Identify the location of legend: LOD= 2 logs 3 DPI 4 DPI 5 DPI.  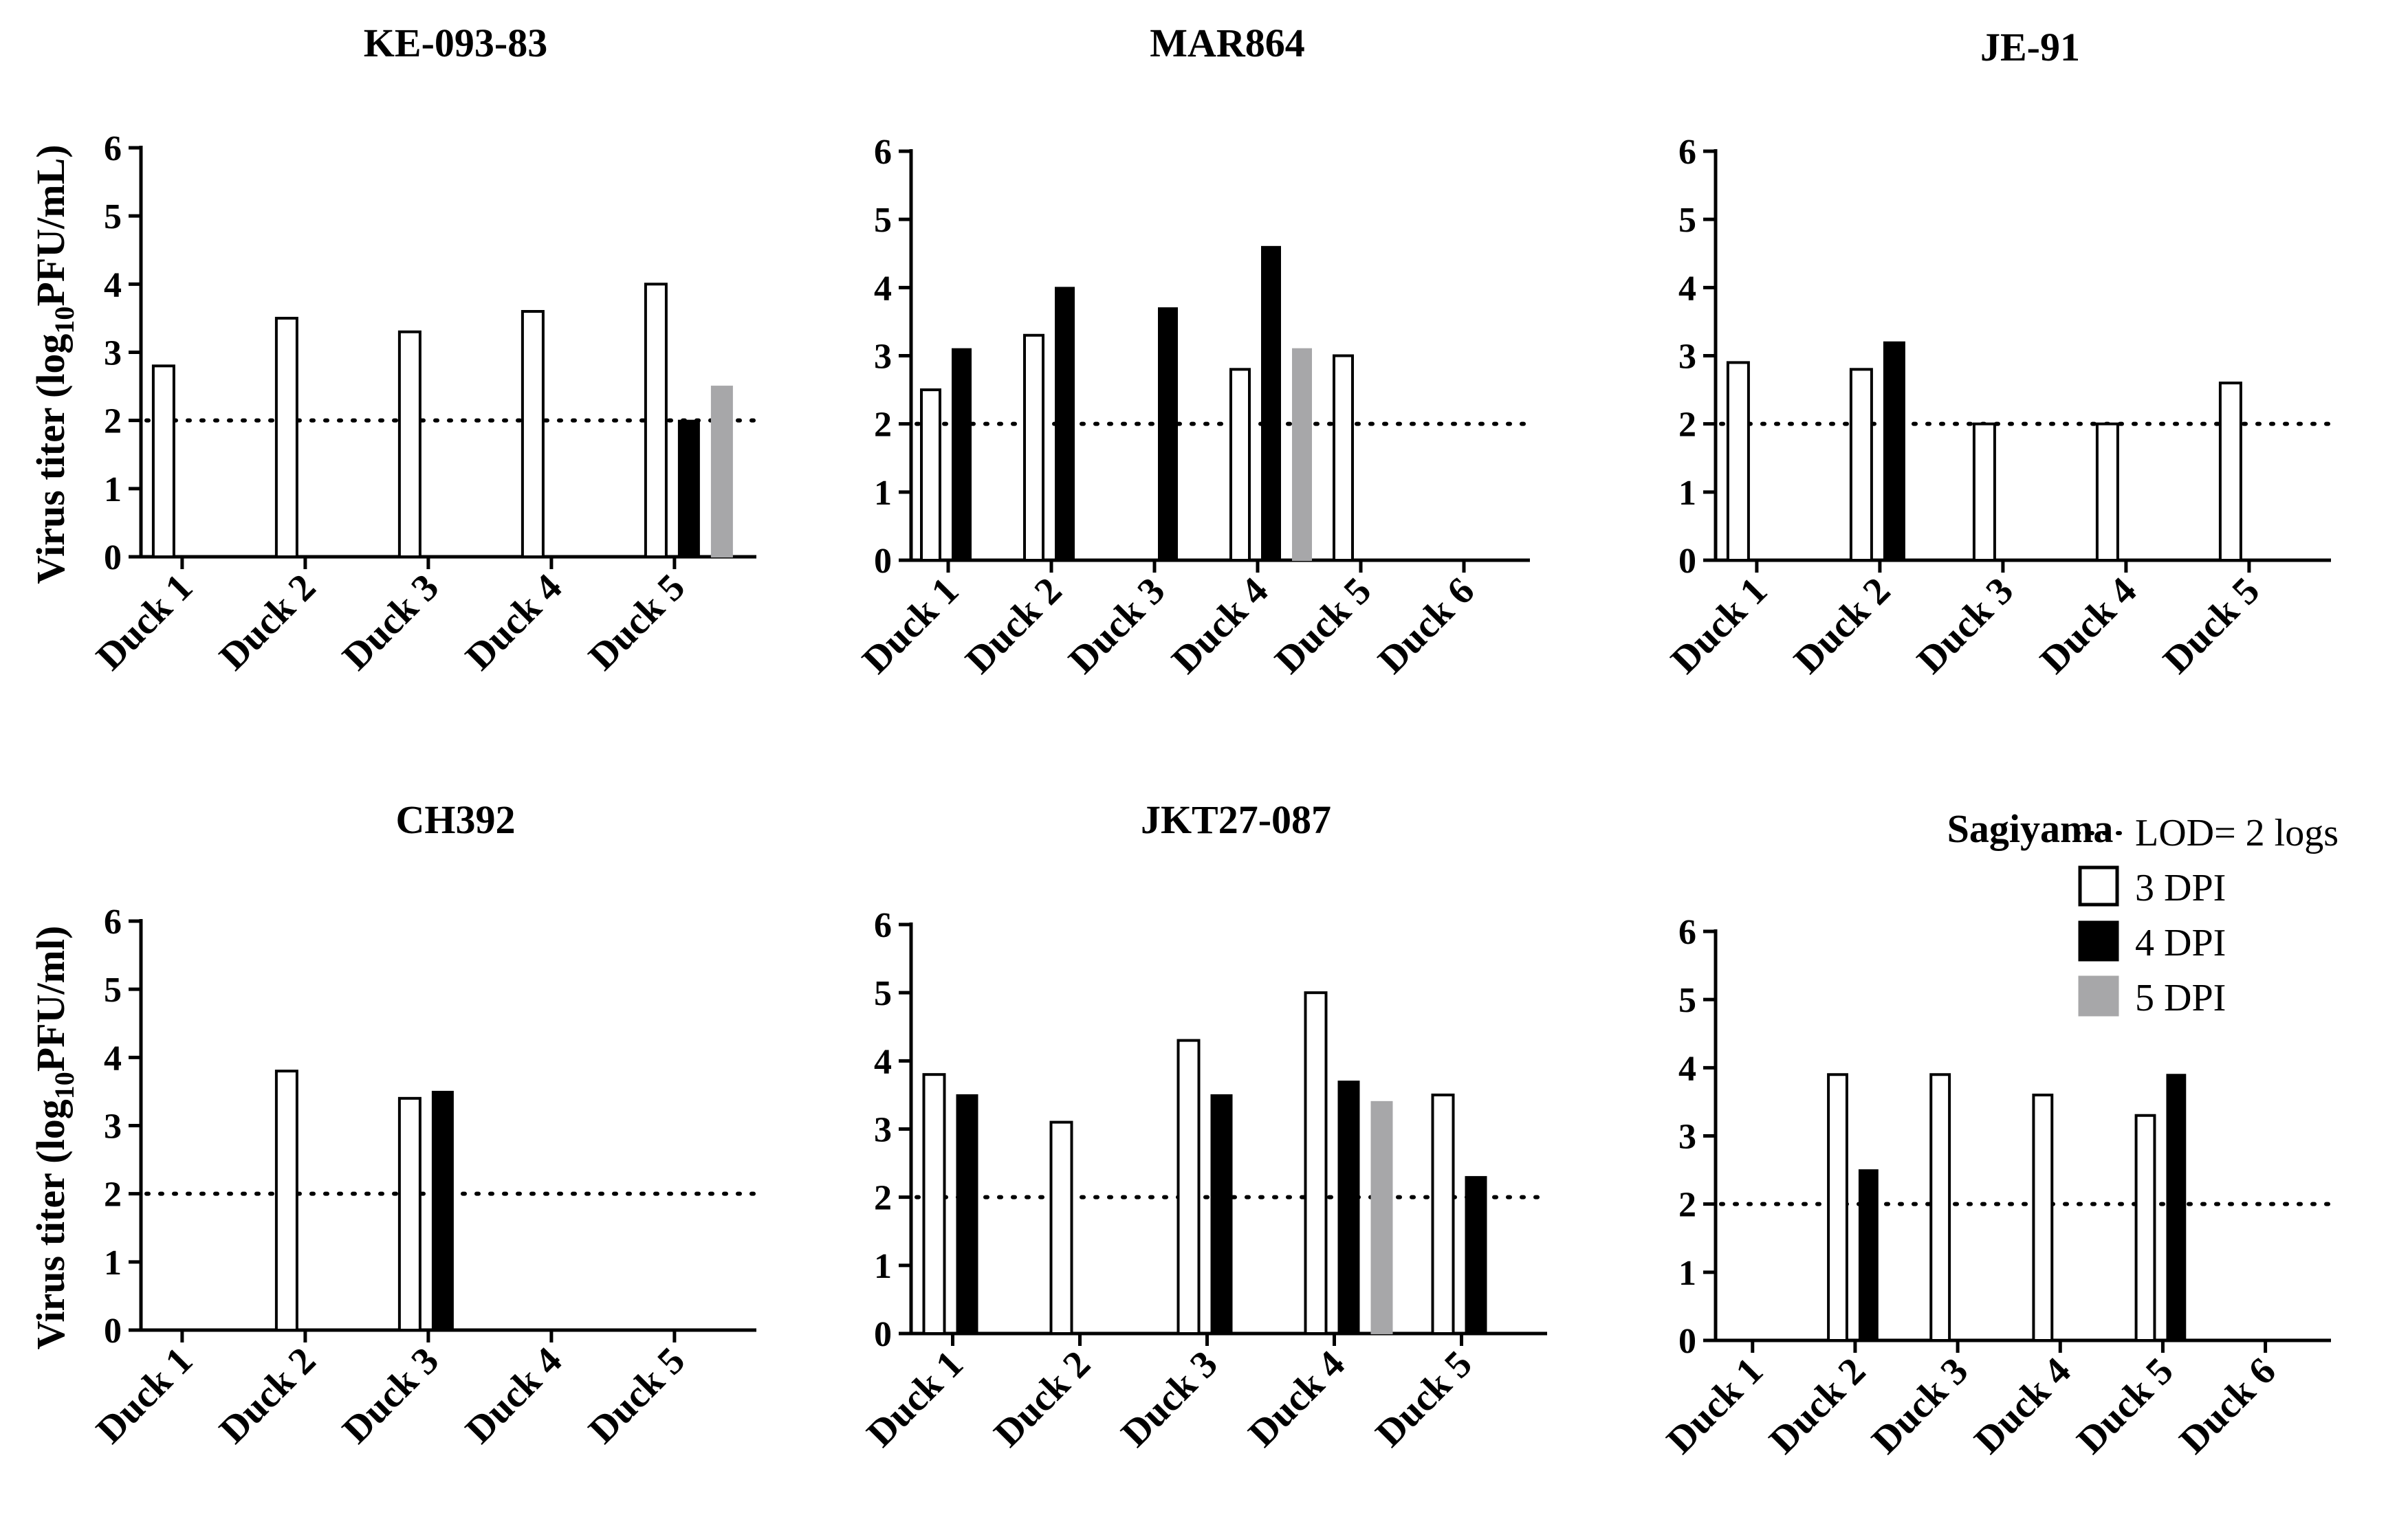
(2207, 915).